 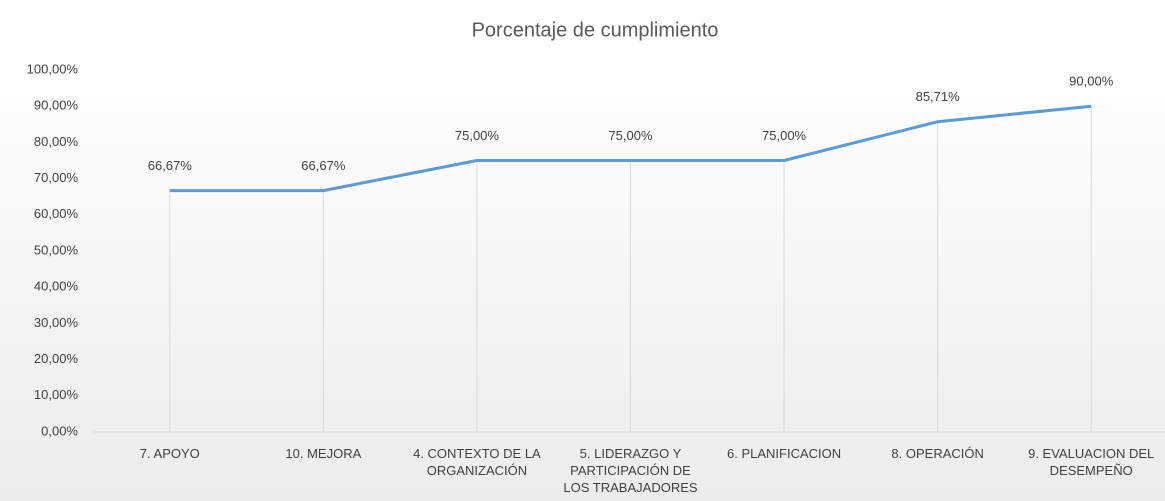 I want to click on y-tick-label: 30,00%, so click(x=56, y=322).